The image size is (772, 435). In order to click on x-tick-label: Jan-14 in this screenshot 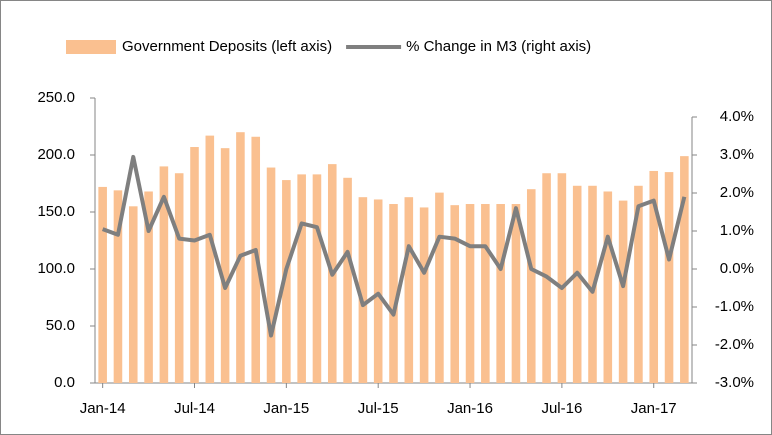, I will do `click(103, 408)`.